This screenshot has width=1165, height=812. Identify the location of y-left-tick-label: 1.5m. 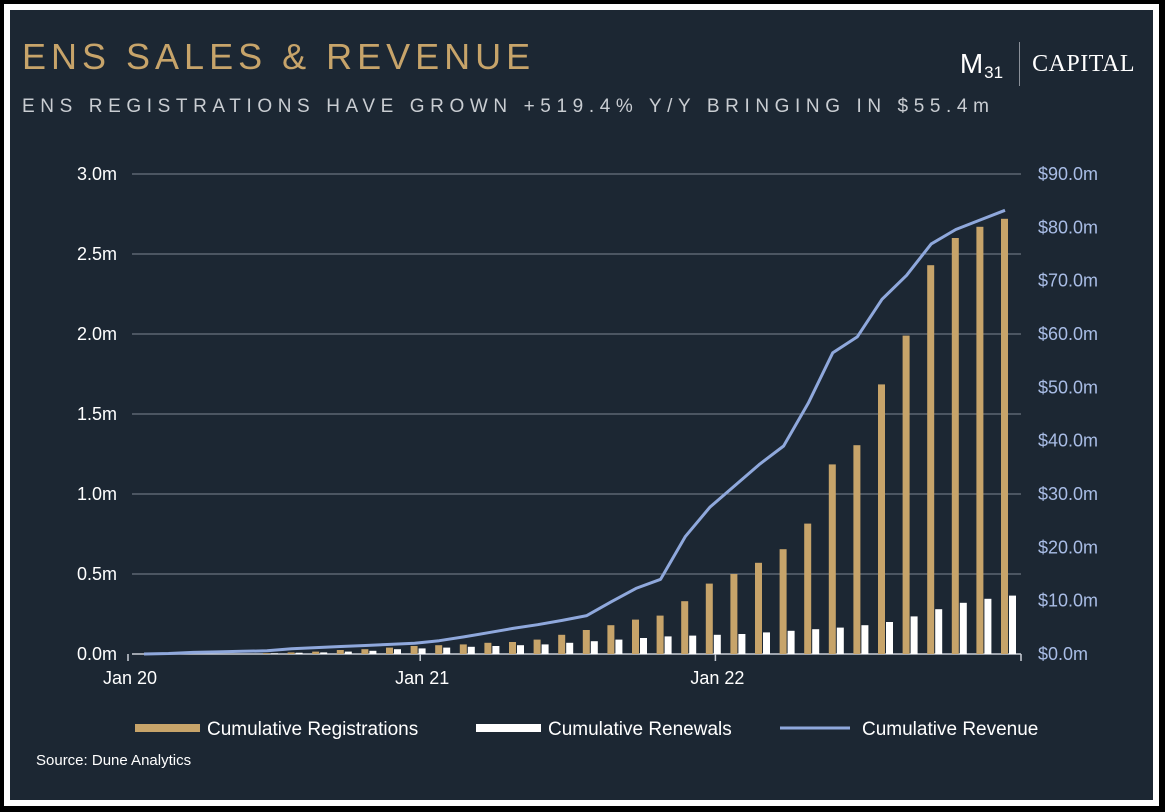
(97, 414).